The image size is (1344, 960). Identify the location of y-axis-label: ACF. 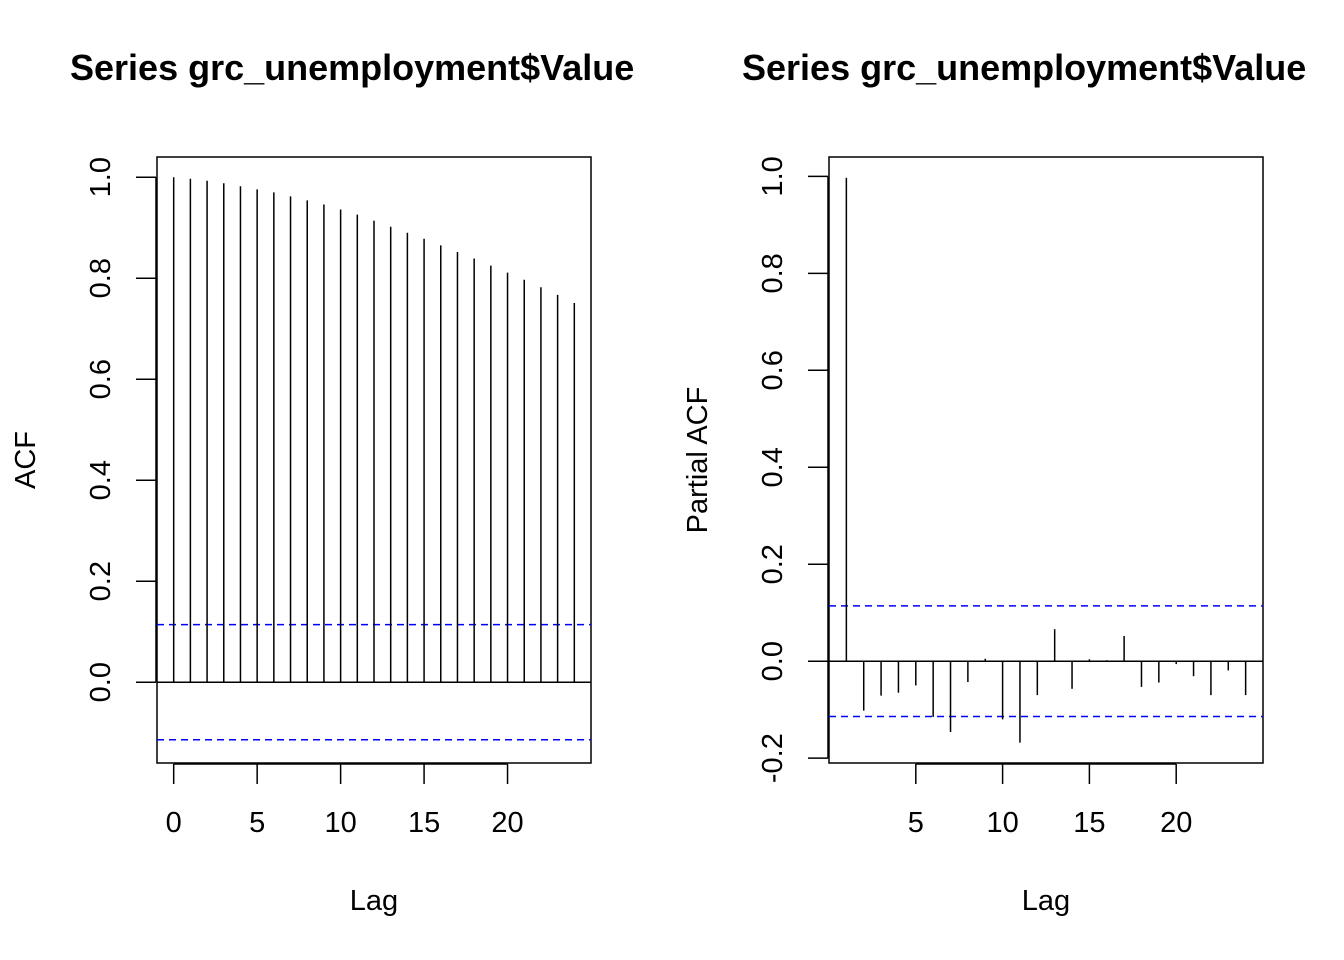
(26, 460).